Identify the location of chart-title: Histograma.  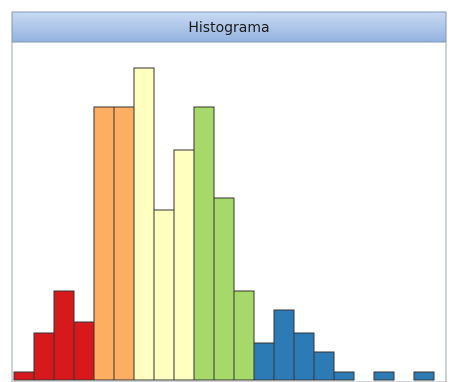
(228, 28).